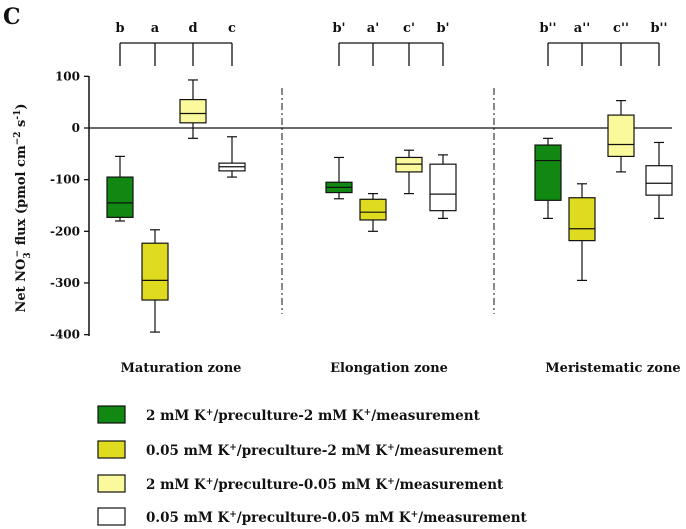 This screenshot has width=686, height=529. I want to click on significance-letter: c', so click(409, 28).